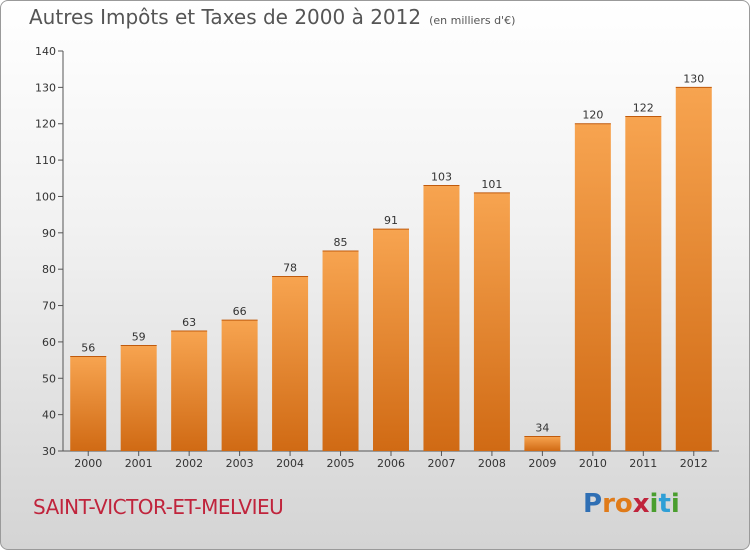 This screenshot has width=750, height=550. What do you see at coordinates (491, 184) in the screenshot?
I see `value-label-2008: 101` at bounding box center [491, 184].